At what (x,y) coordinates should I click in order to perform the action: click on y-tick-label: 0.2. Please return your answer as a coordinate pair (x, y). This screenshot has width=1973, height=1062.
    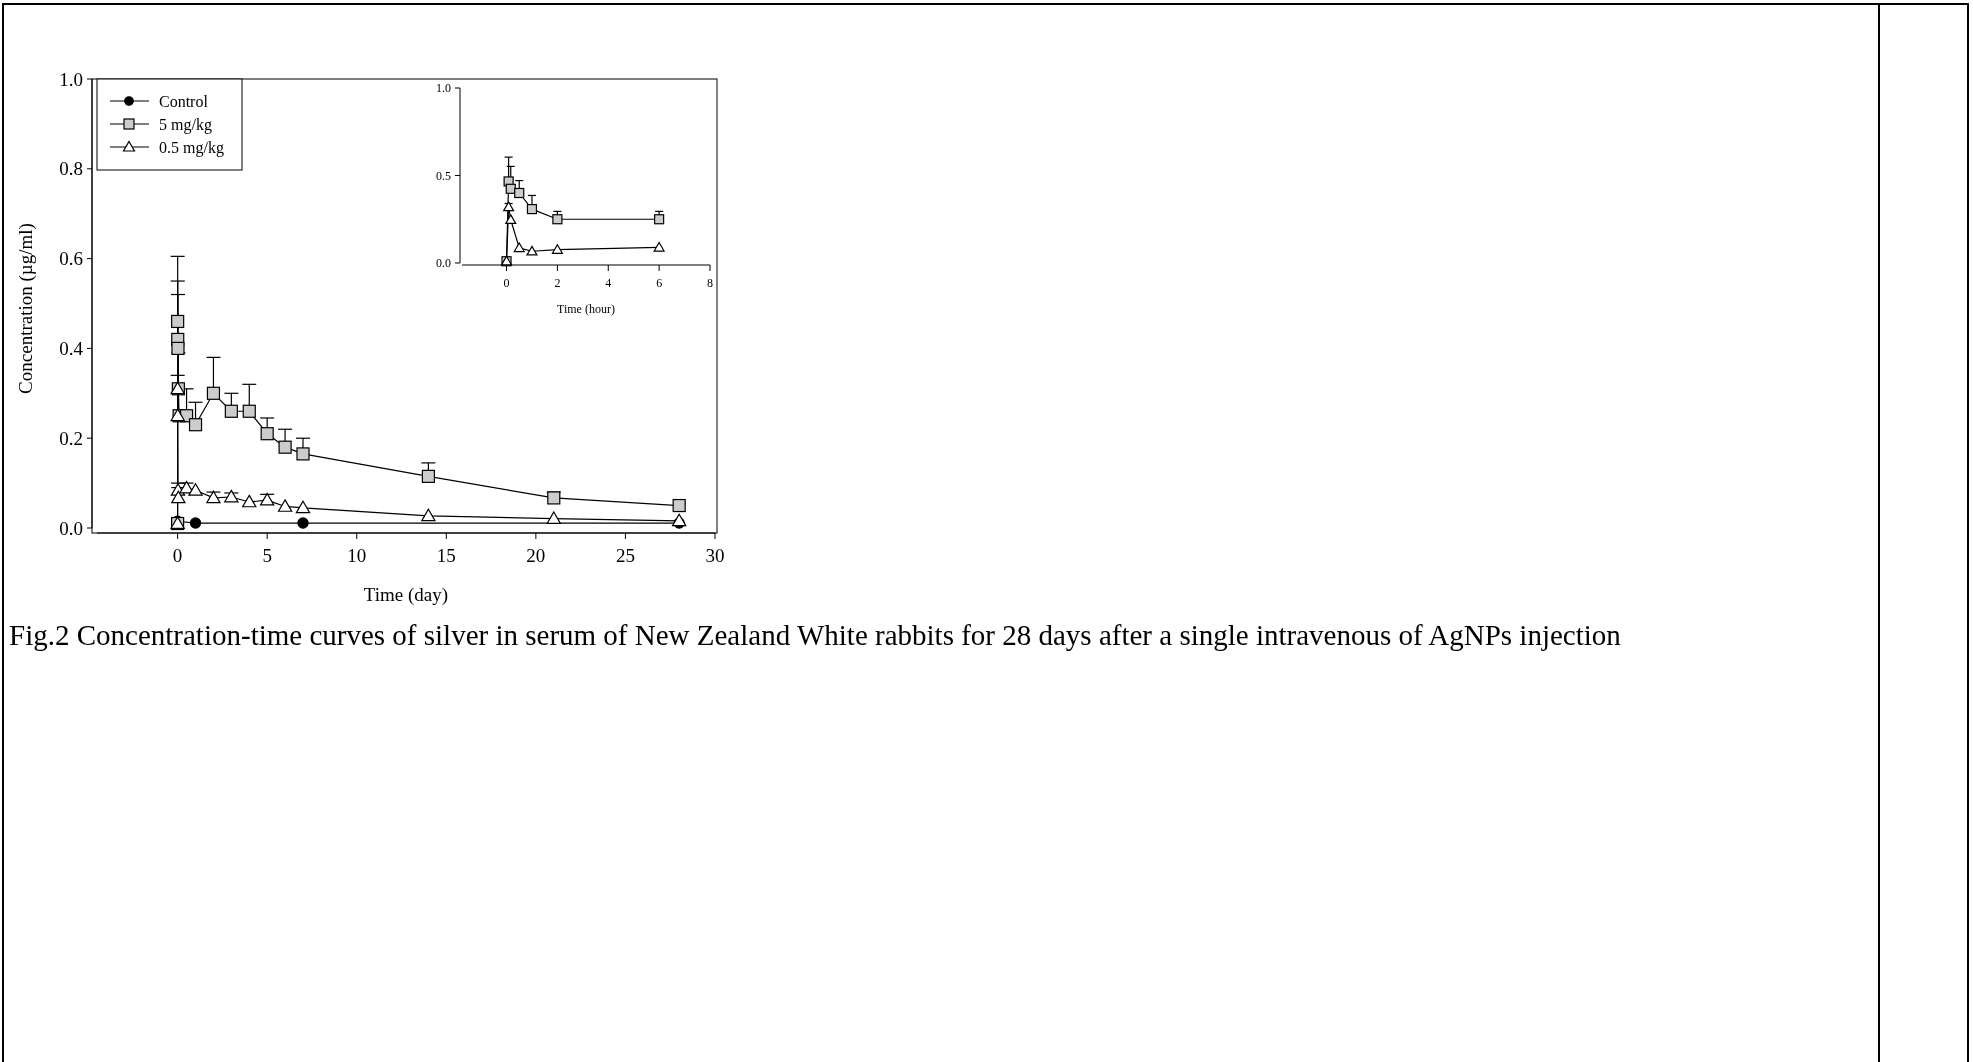
    Looking at the image, I should click on (71, 438).